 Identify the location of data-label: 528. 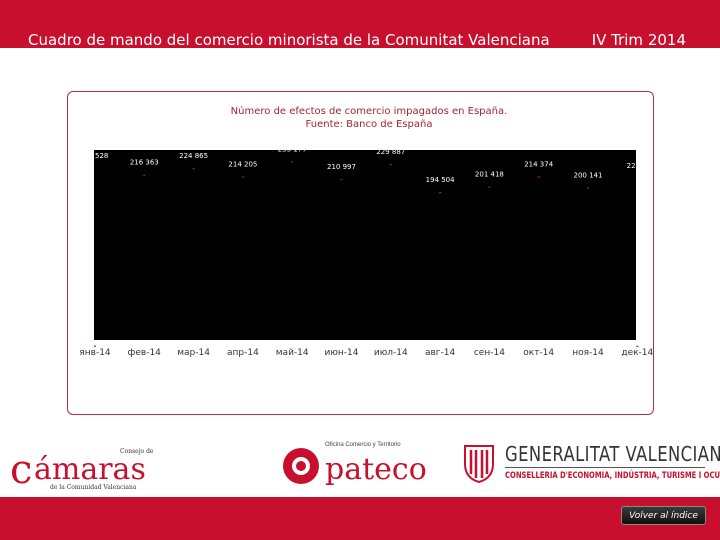
(101, 156).